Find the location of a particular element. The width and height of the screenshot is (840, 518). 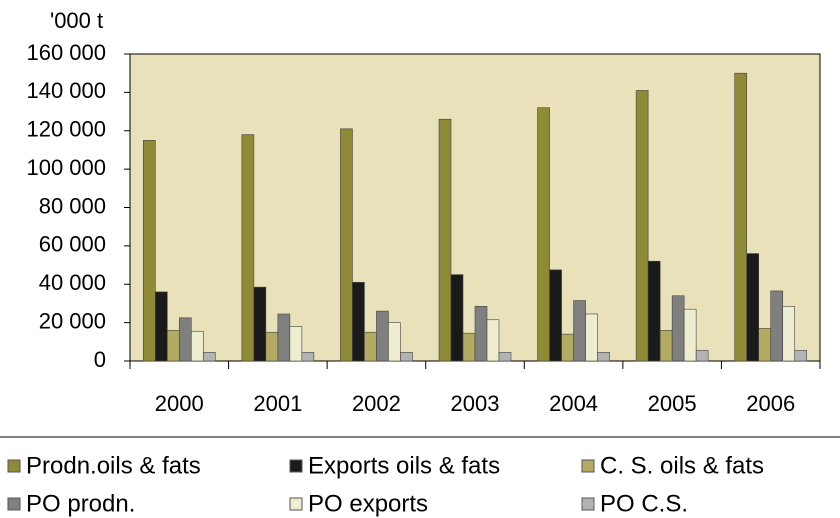

legend-label: C. S. oils & fats is located at coordinates (682, 465).